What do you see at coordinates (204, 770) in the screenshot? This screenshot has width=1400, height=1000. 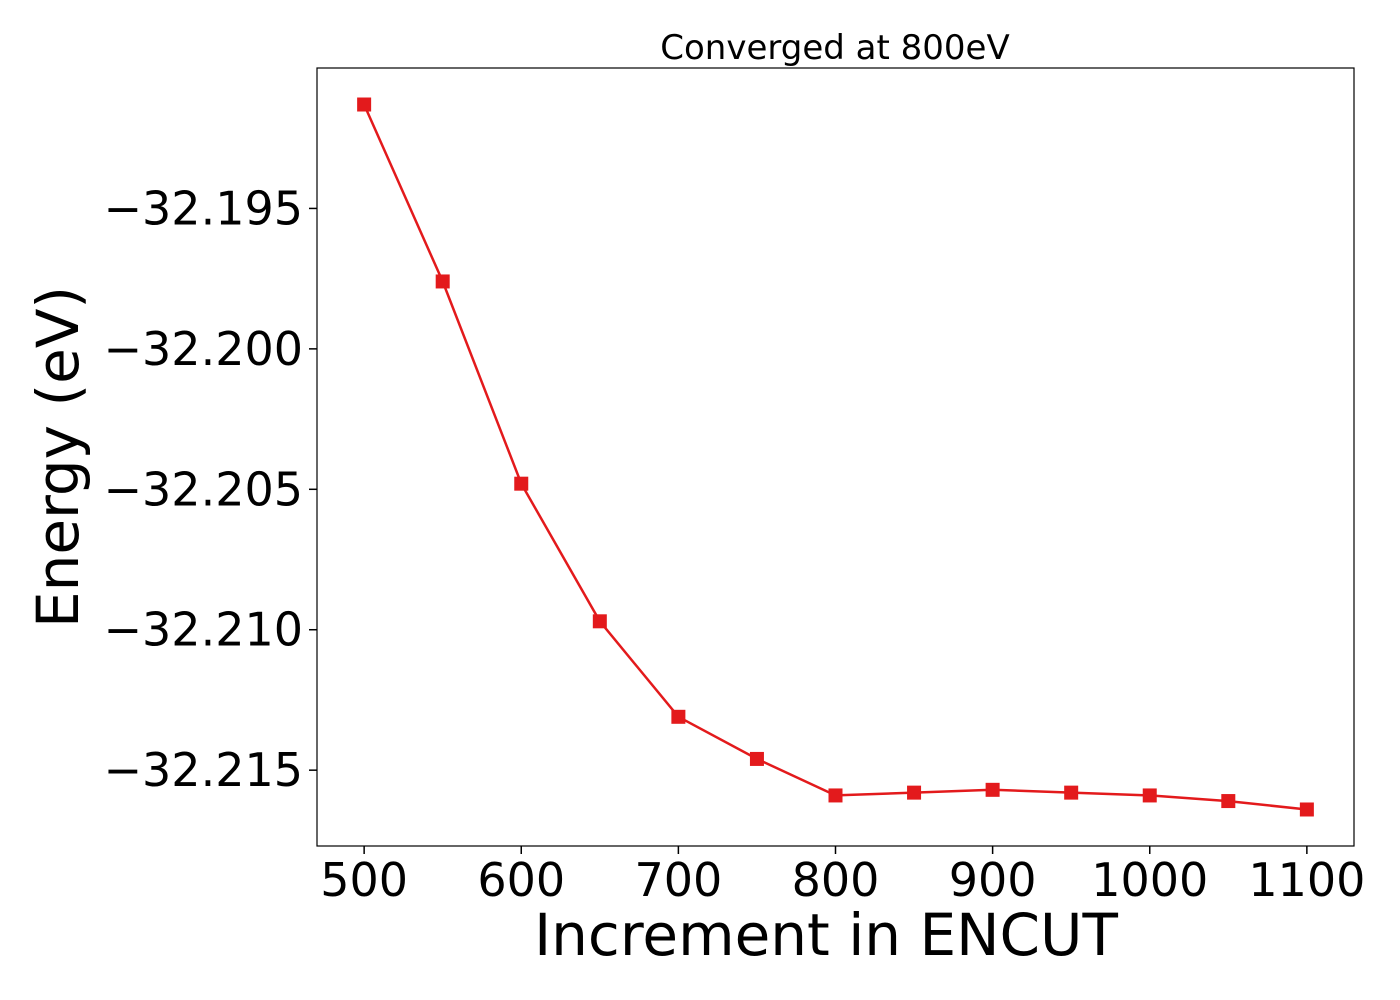 I see `y-tick-label: −32.215` at bounding box center [204, 770].